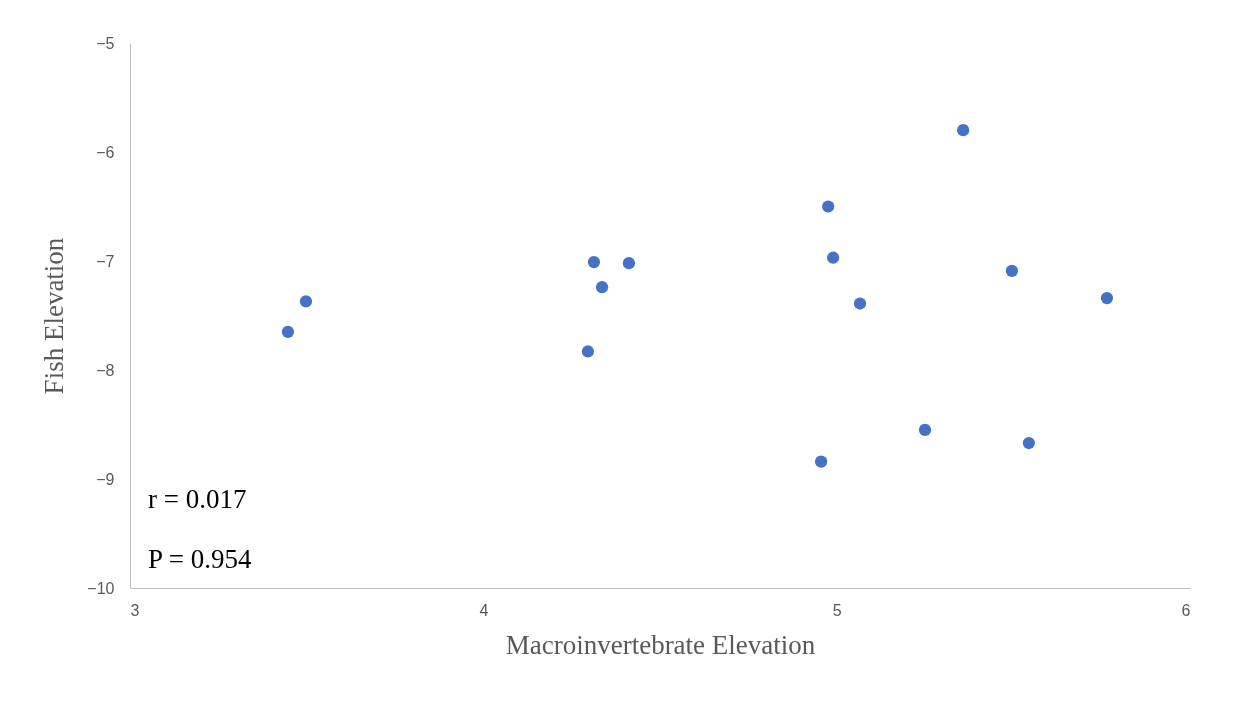 The height and width of the screenshot is (701, 1234). Describe the element at coordinates (837, 610) in the screenshot. I see `x-tick-label: 5` at that location.